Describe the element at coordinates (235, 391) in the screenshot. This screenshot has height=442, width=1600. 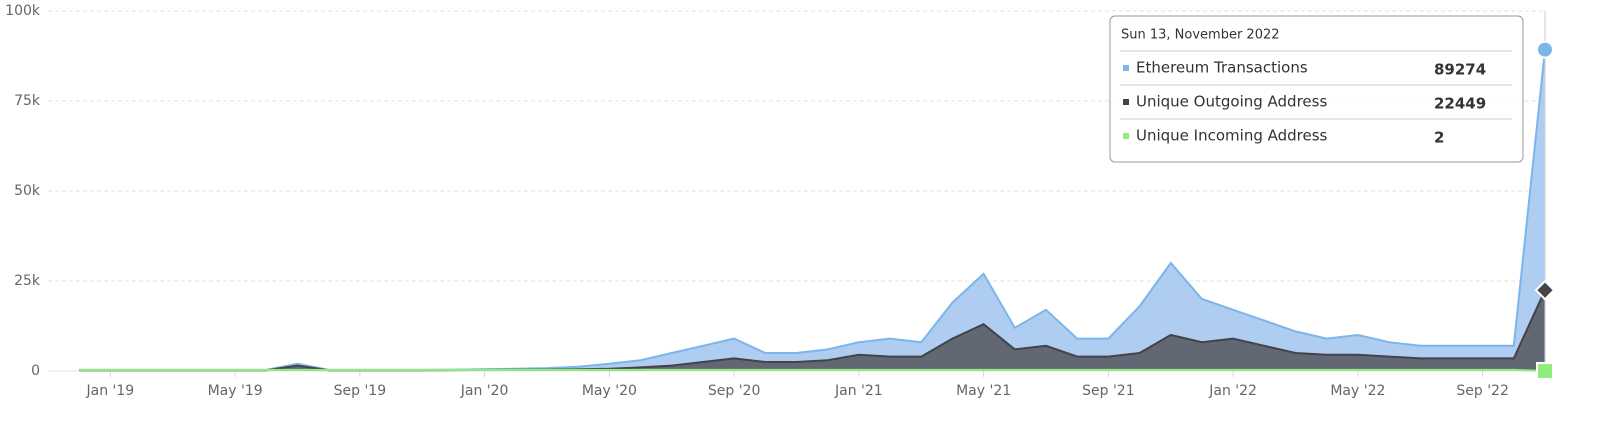
I see `x-tick-label: May '19` at that location.